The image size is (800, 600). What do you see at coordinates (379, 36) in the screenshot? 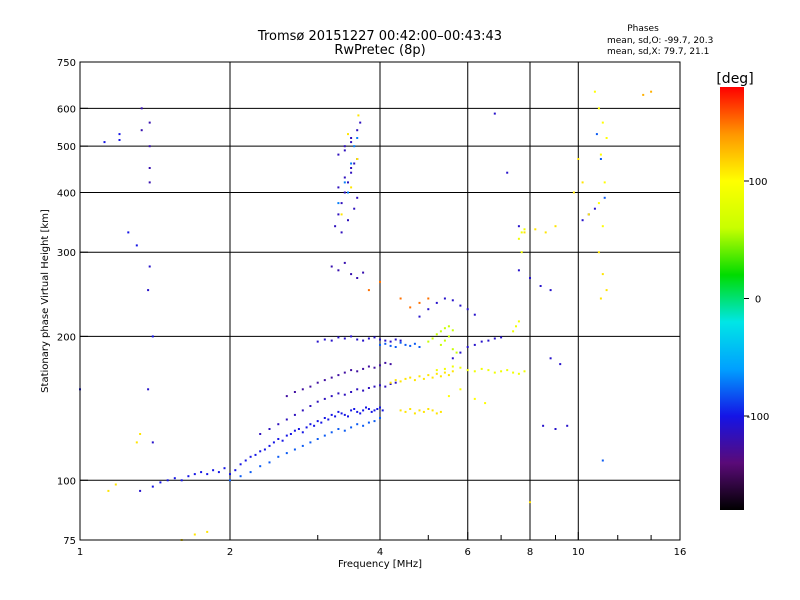
I see `chart-title: Tromsø 20151227 00:42:00–00:43:43` at bounding box center [379, 36].